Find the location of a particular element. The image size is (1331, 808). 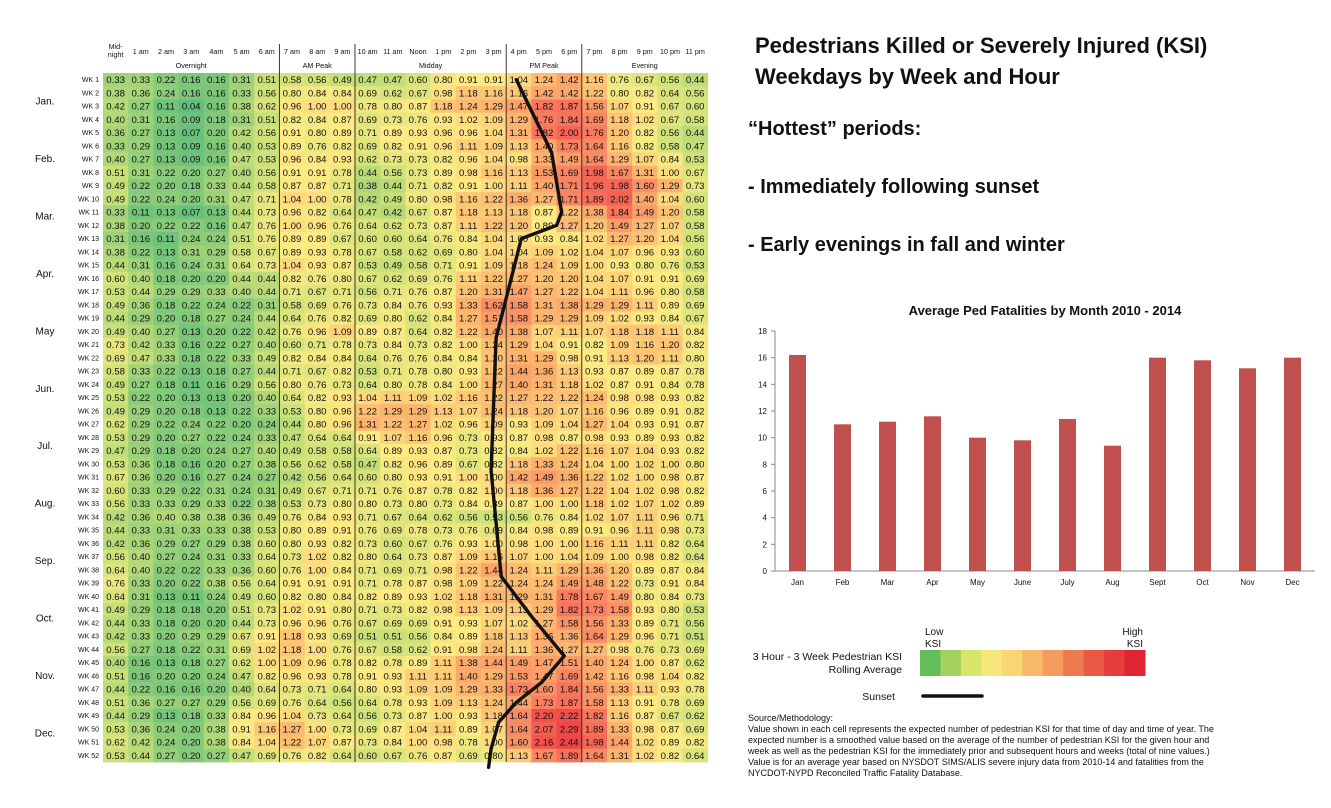

heatmap-value: 0.16 is located at coordinates (191, 93).